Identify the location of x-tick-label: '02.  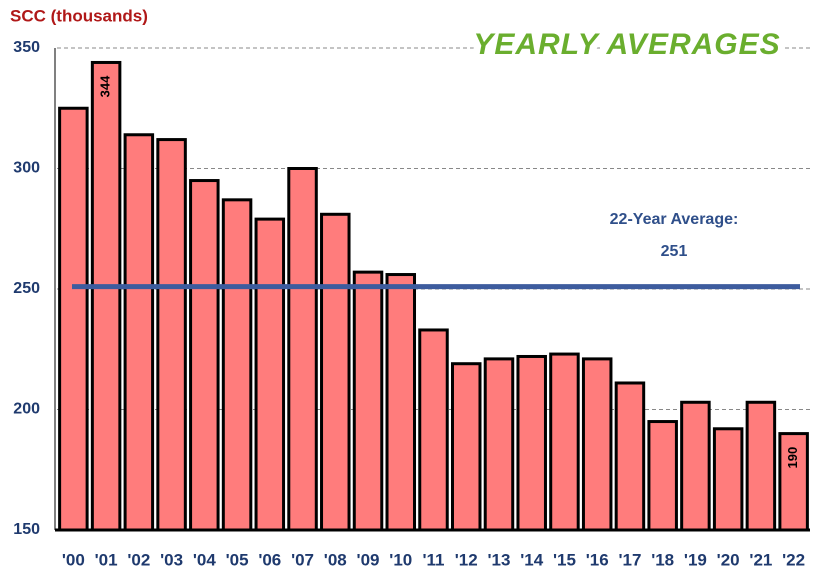
(138, 559).